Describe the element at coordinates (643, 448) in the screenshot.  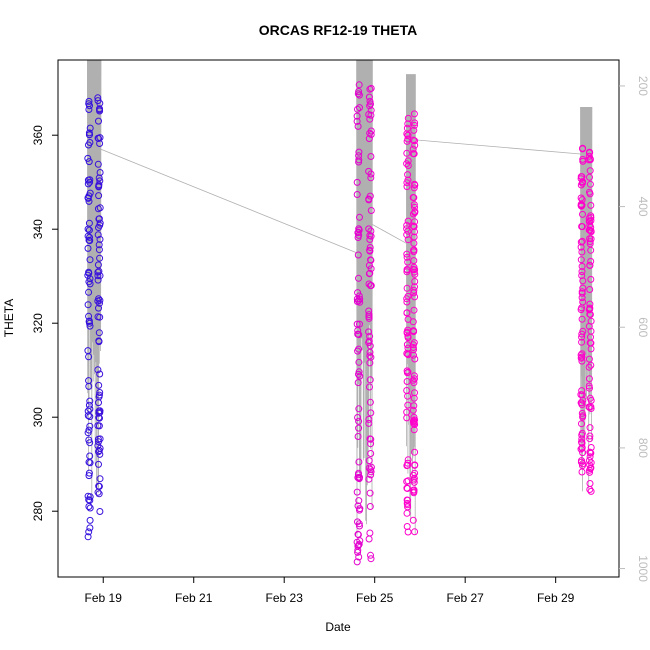
I see `y-right-tick-label: 800` at that location.